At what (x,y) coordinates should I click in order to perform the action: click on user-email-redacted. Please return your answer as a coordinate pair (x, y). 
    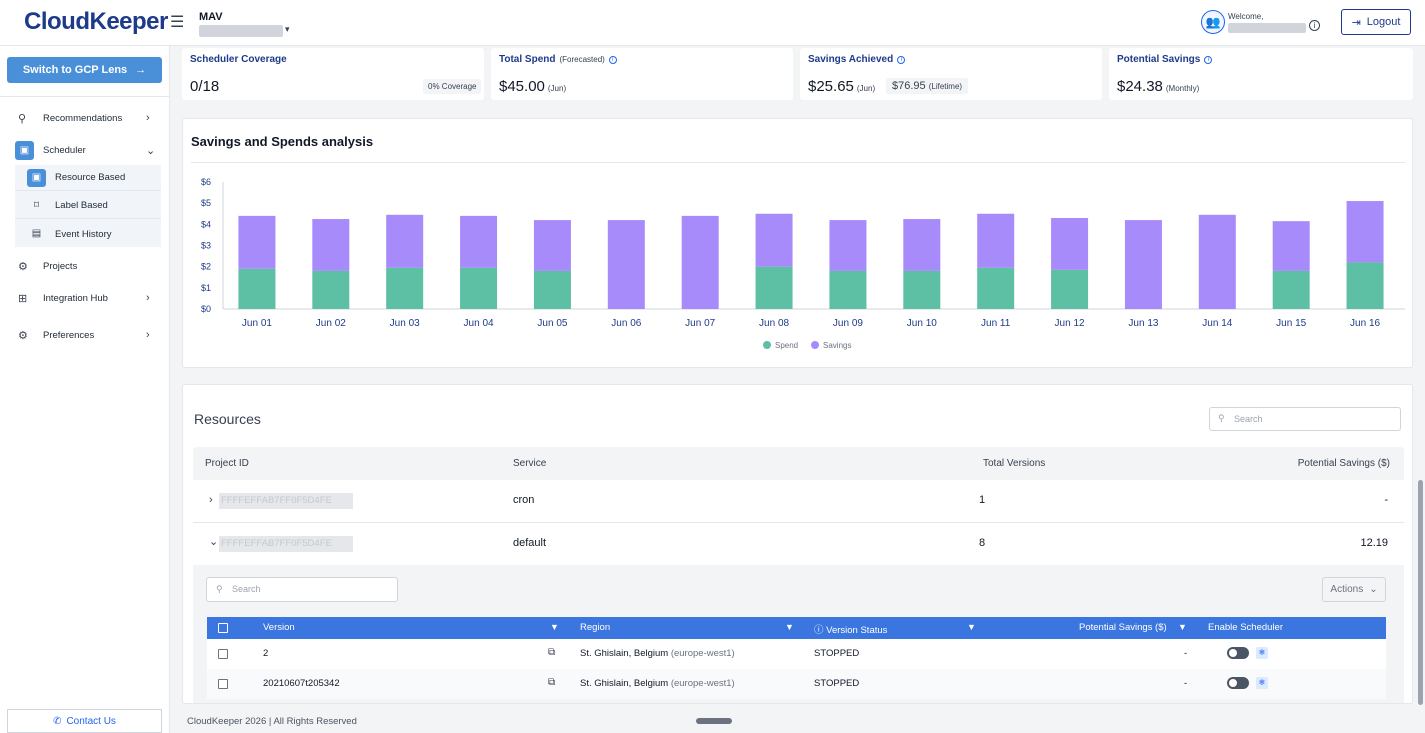
    Looking at the image, I should click on (1267, 28).